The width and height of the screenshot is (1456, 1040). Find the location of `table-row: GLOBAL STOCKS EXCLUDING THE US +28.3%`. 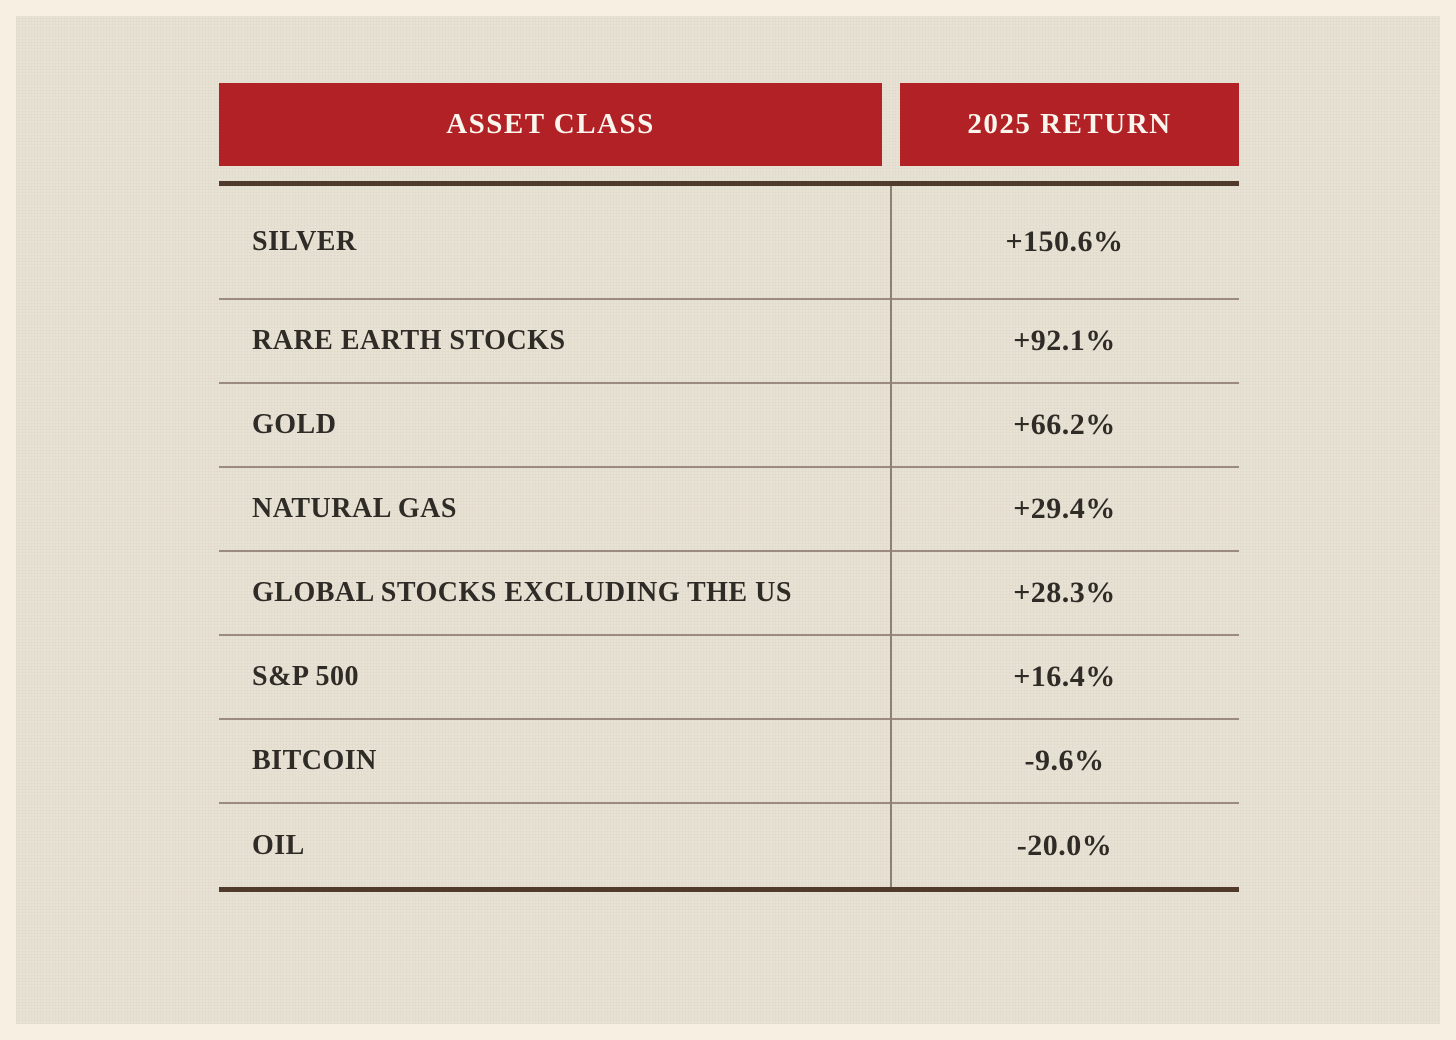

table-row: GLOBAL STOCKS EXCLUDING THE US +28.3% is located at coordinates (729, 594).